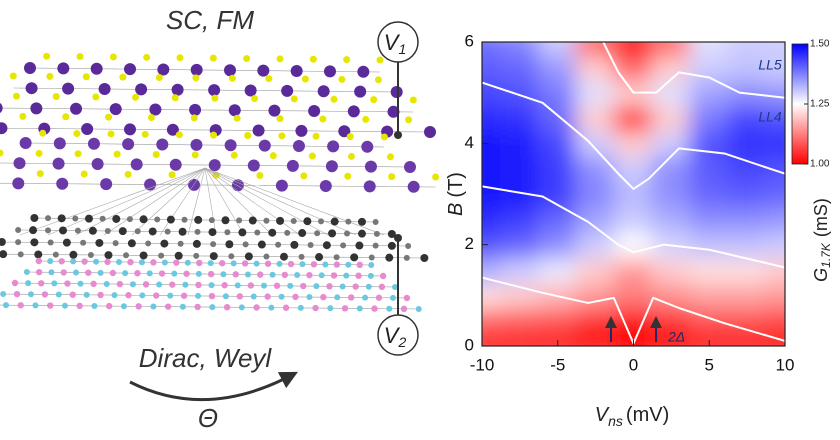 Image resolution: width=840 pixels, height=440 pixels. I want to click on annotation: 2Δ, so click(676, 337).